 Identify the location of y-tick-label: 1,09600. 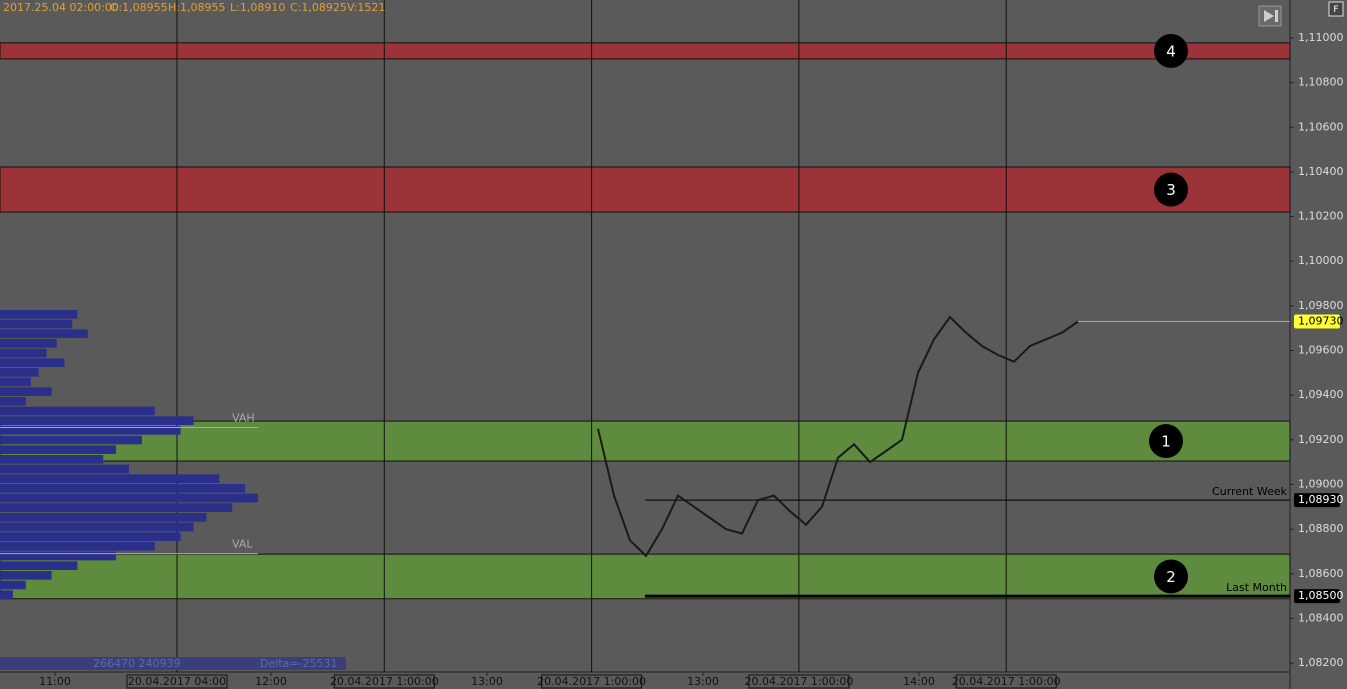
(1321, 350).